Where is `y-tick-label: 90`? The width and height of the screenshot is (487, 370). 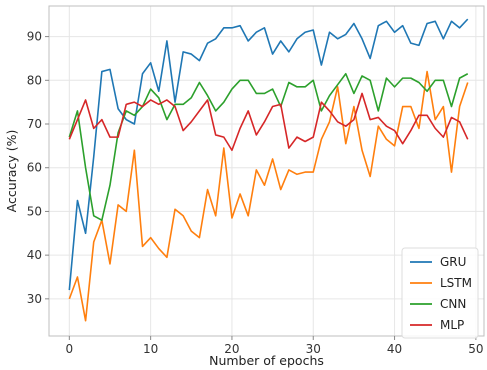 y-tick-label: 90 is located at coordinates (34, 37).